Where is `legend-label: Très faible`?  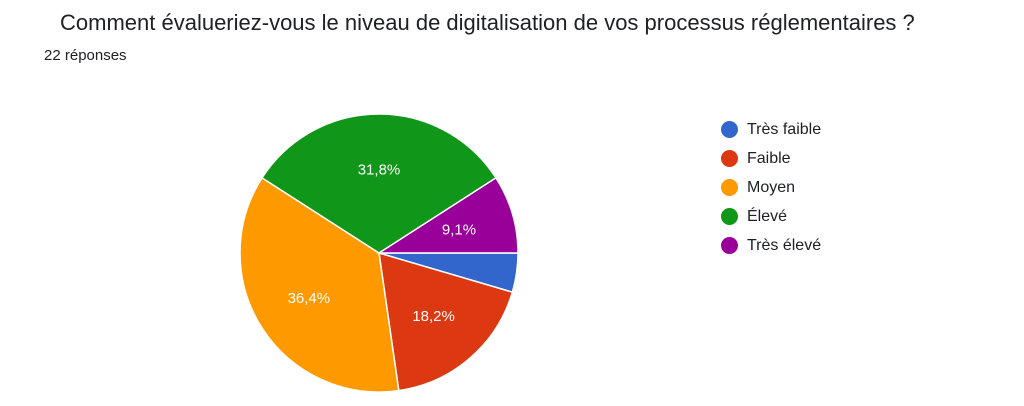
legend-label: Très faible is located at coordinates (784, 129).